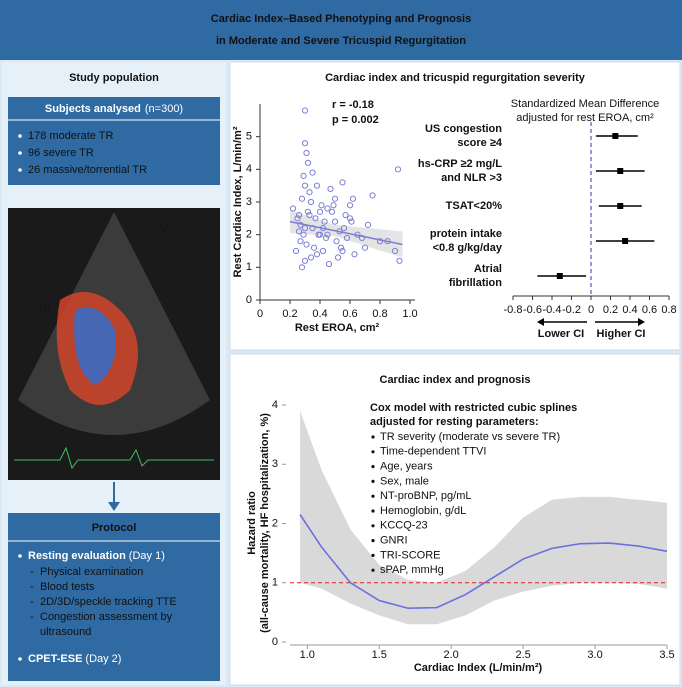 Image resolution: width=682 pixels, height=687 pixels. I want to click on bullet: 96 severe TR, so click(61, 153).